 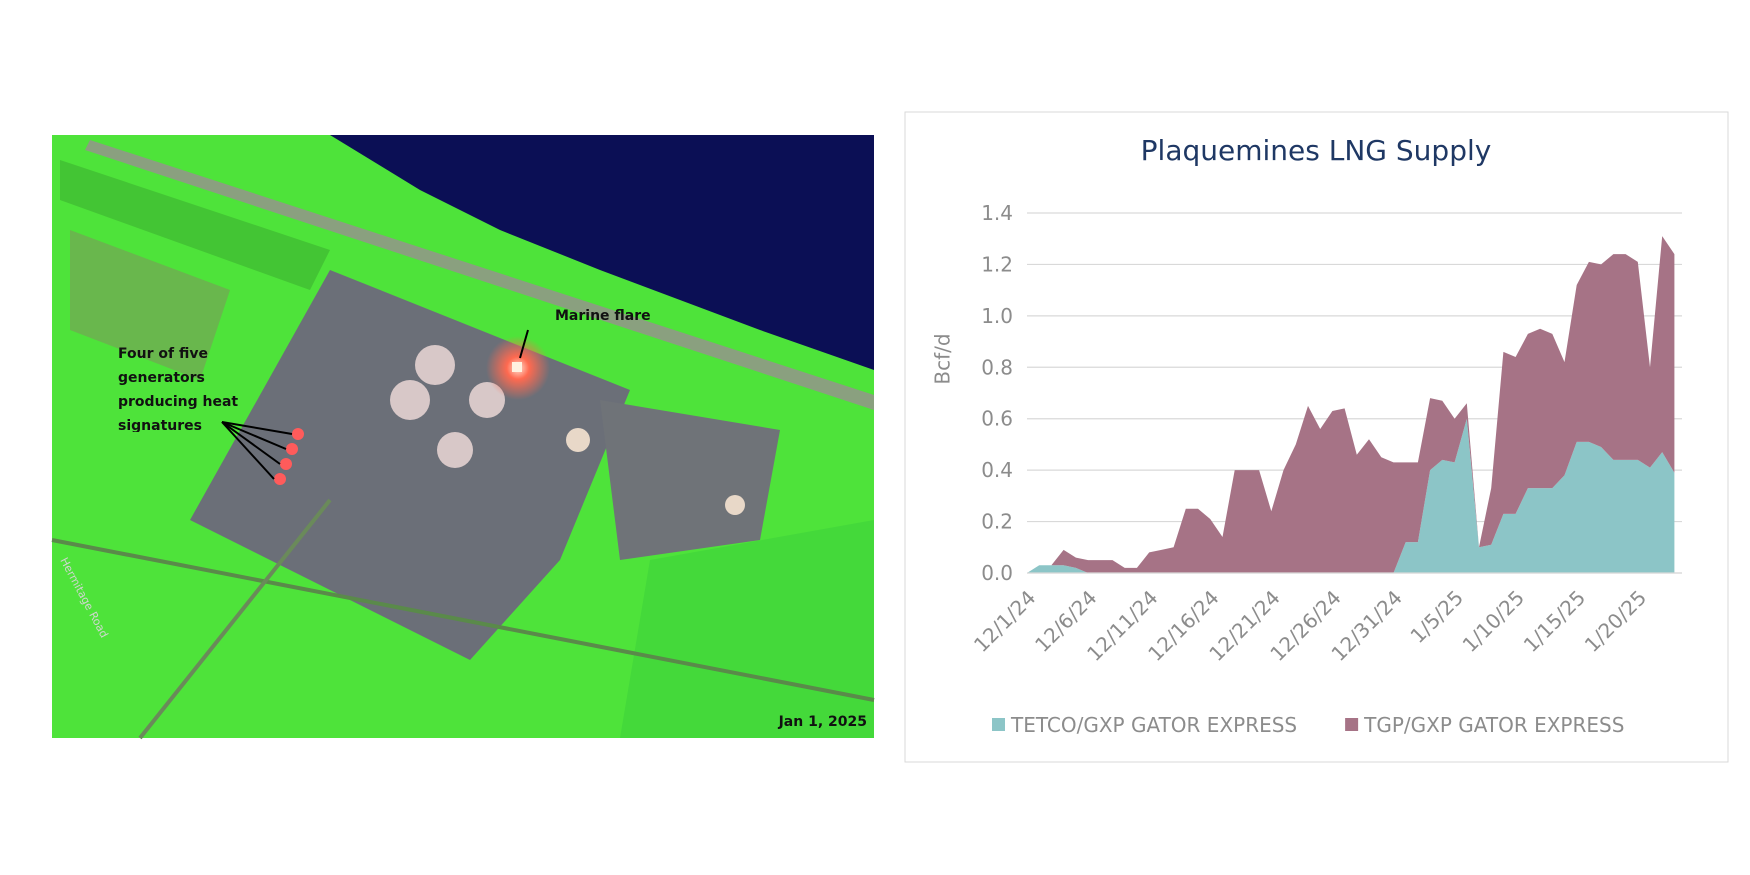 I want to click on y-tick-label: 0.2, so click(x=997, y=522).